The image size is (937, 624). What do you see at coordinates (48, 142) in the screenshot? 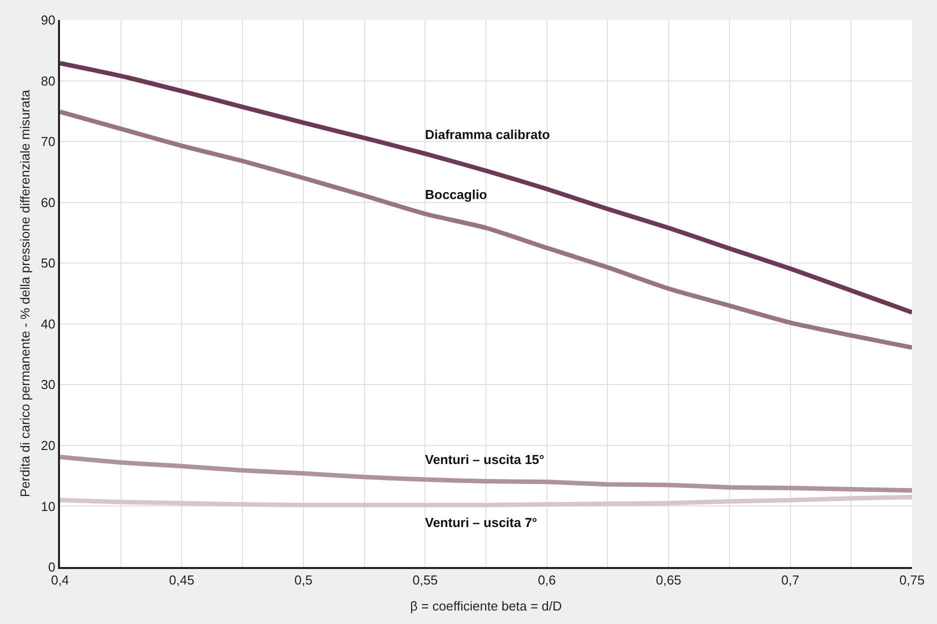
I see `y-tick-label: 70` at bounding box center [48, 142].